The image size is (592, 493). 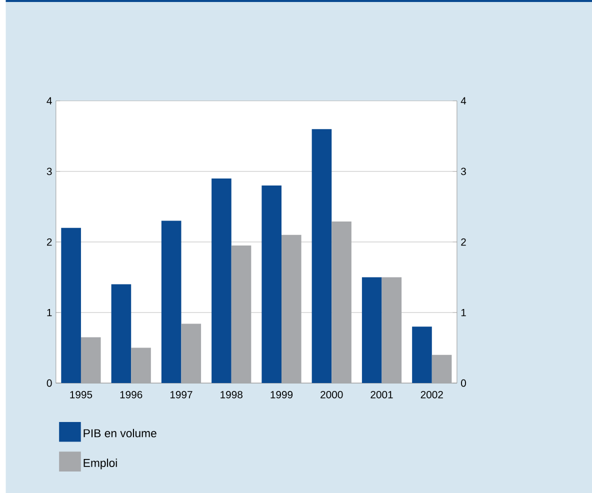 I want to click on x-tick-label: 1996, so click(x=131, y=394).